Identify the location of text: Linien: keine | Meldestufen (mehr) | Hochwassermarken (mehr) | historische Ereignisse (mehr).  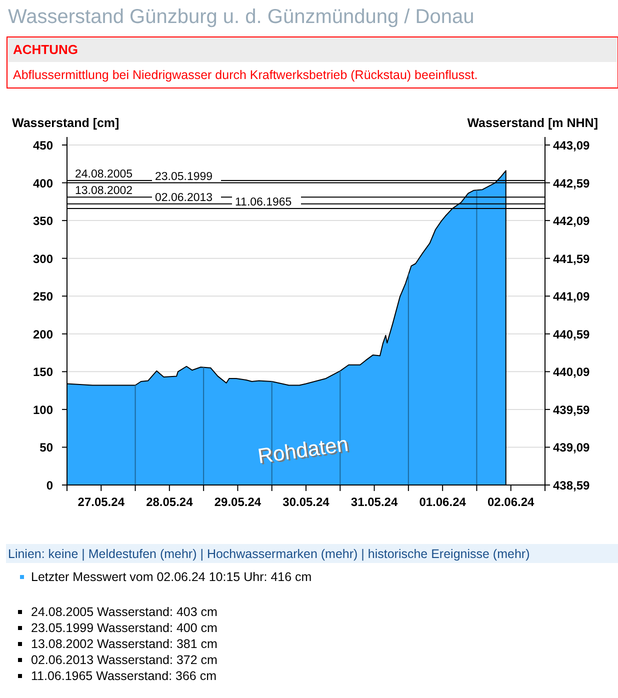
(269, 554).